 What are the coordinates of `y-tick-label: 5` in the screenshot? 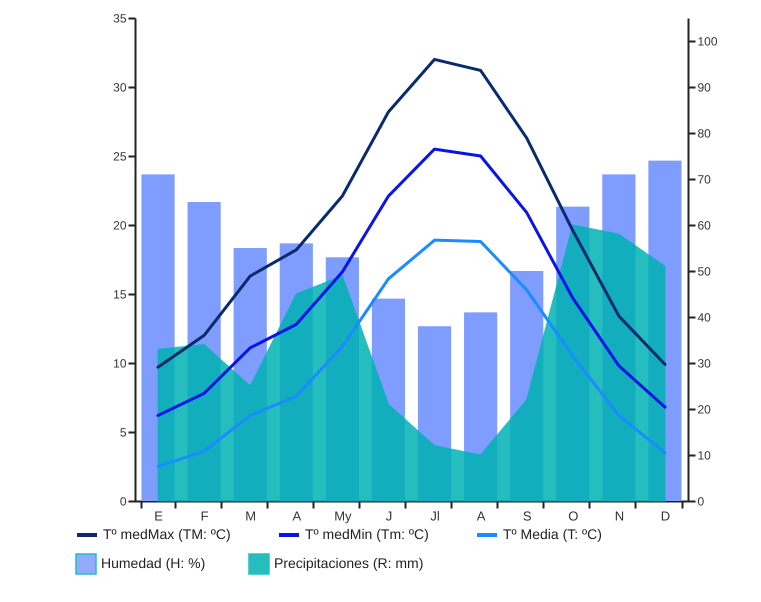 It's located at (123, 433).